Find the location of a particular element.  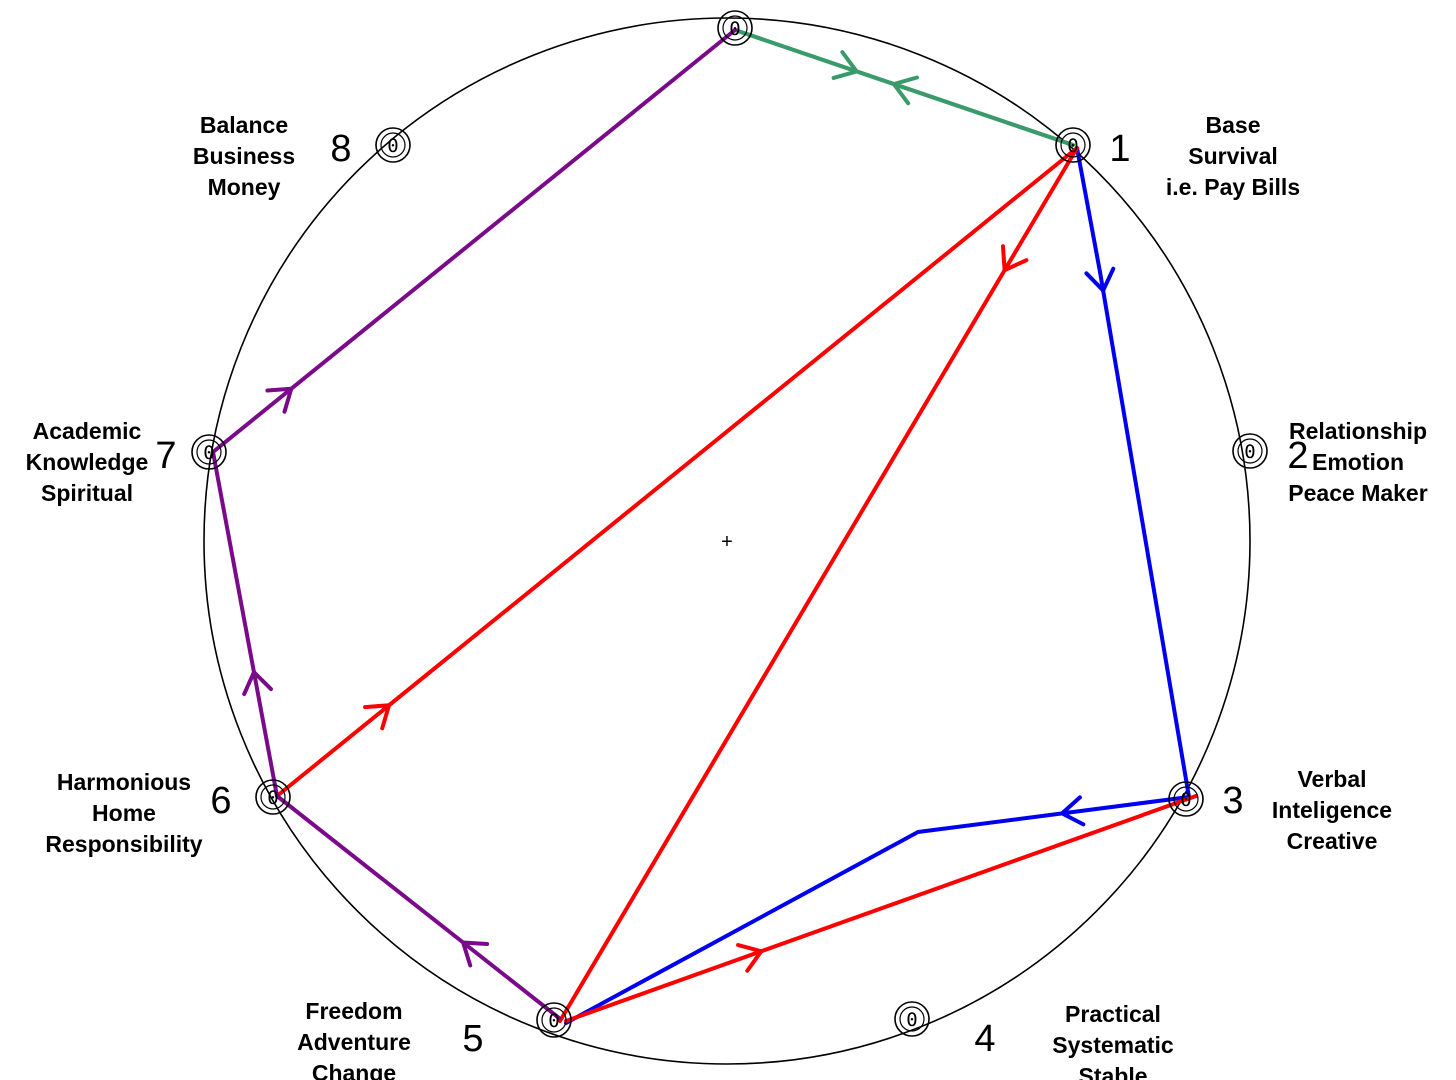

node-2: 0 is located at coordinates (1250, 451).